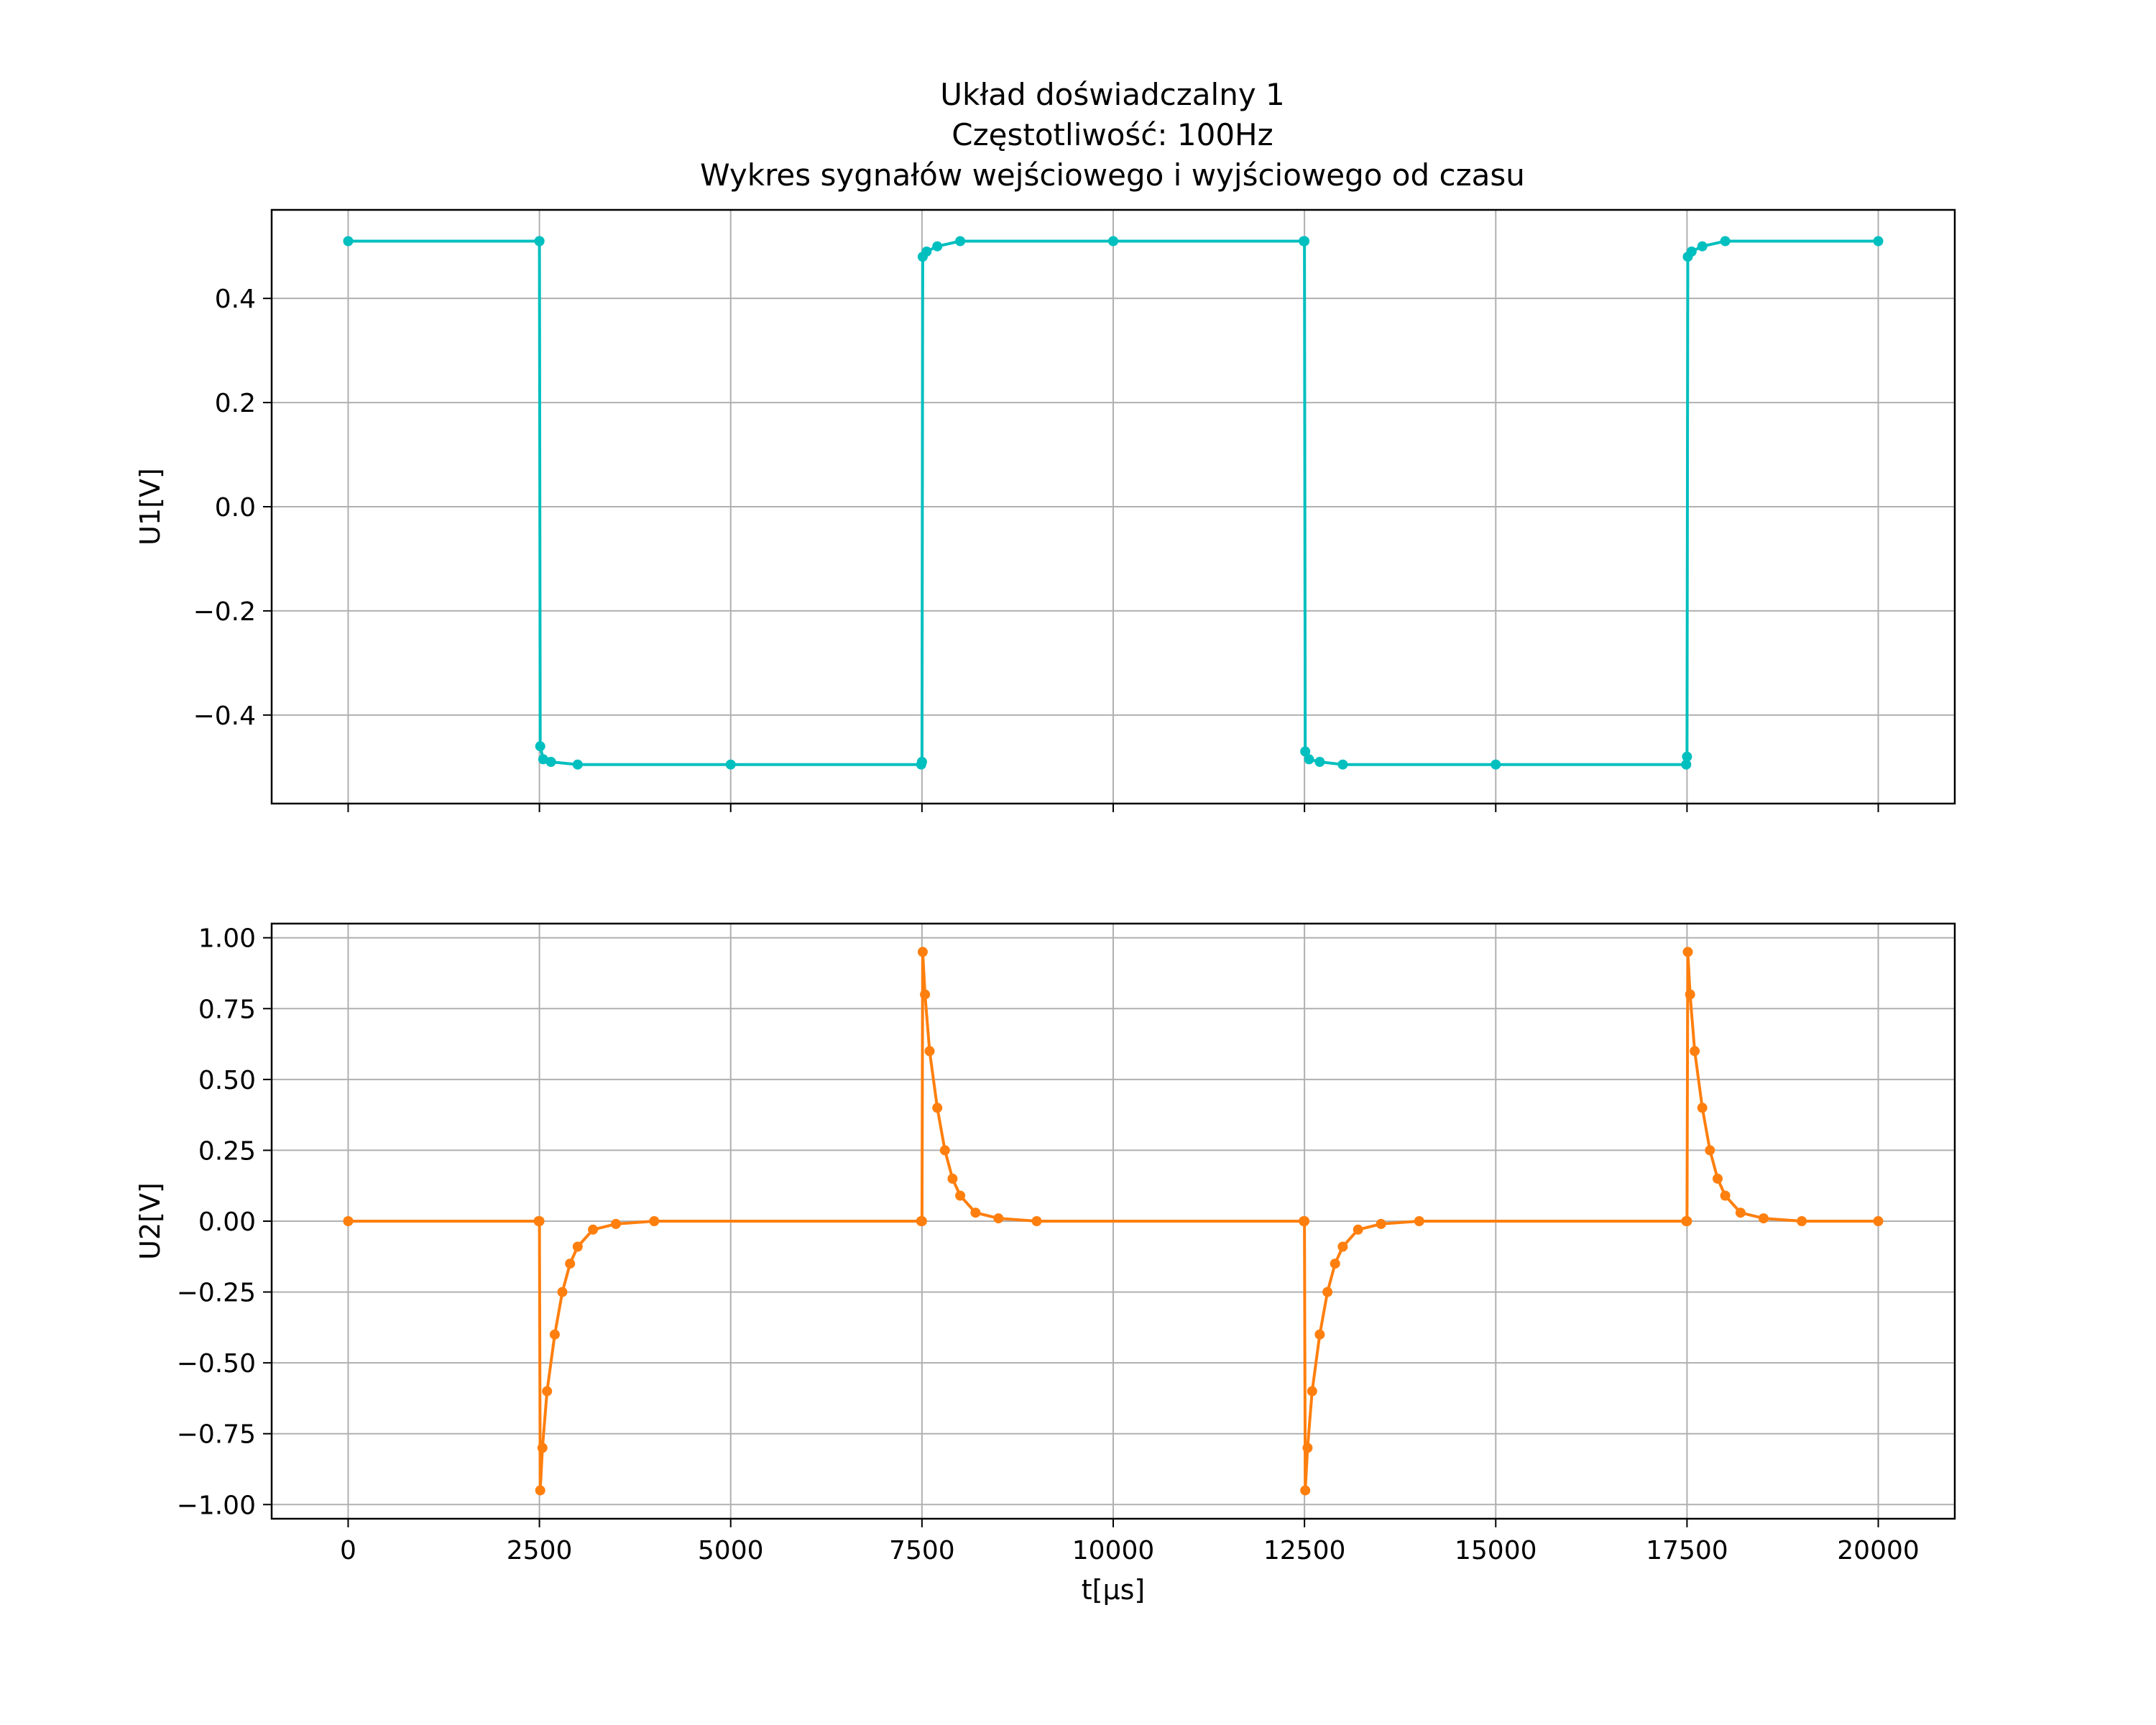 This screenshot has height=1725, width=2156. I want to click on u2-ytick-label-0: −1.00, so click(216, 1505).